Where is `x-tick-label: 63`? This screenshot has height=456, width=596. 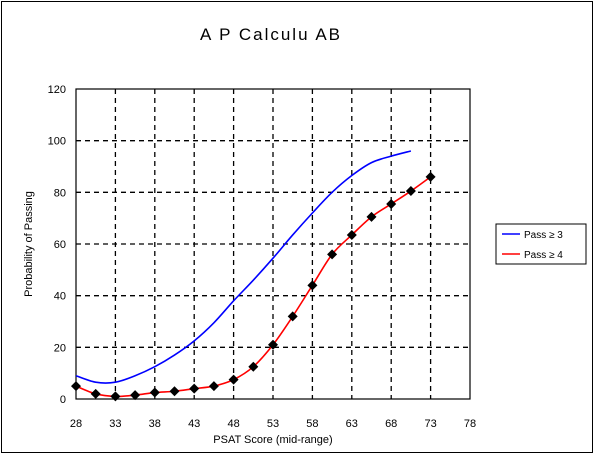
x-tick-label: 63 is located at coordinates (352, 424).